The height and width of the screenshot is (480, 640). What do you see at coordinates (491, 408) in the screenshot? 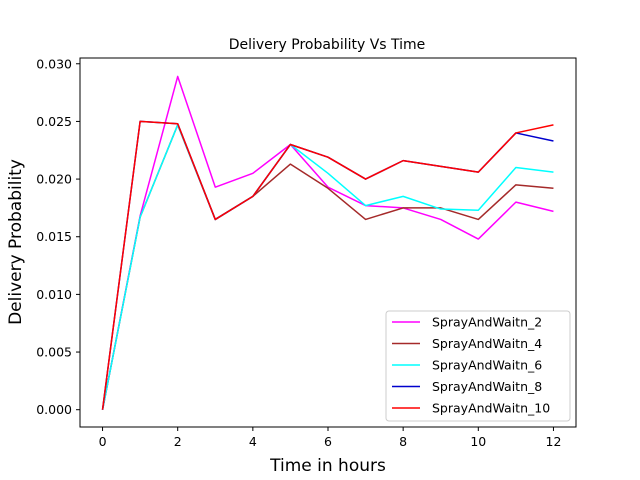
I see `legend-label-5: SprayAndWaitn_10` at bounding box center [491, 408].